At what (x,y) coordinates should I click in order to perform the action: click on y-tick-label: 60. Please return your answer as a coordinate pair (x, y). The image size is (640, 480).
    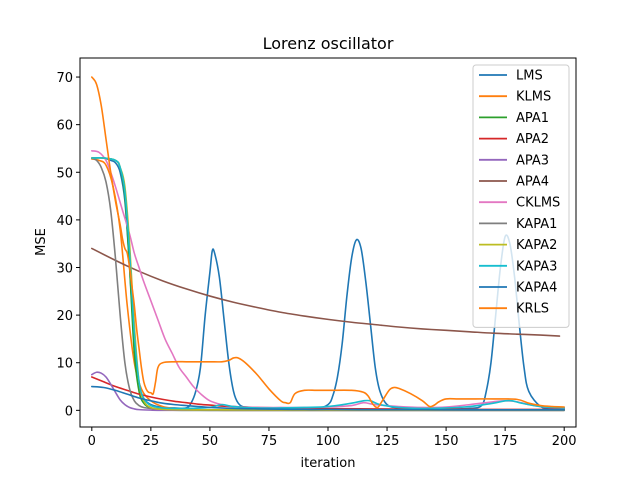
    Looking at the image, I should click on (64, 126).